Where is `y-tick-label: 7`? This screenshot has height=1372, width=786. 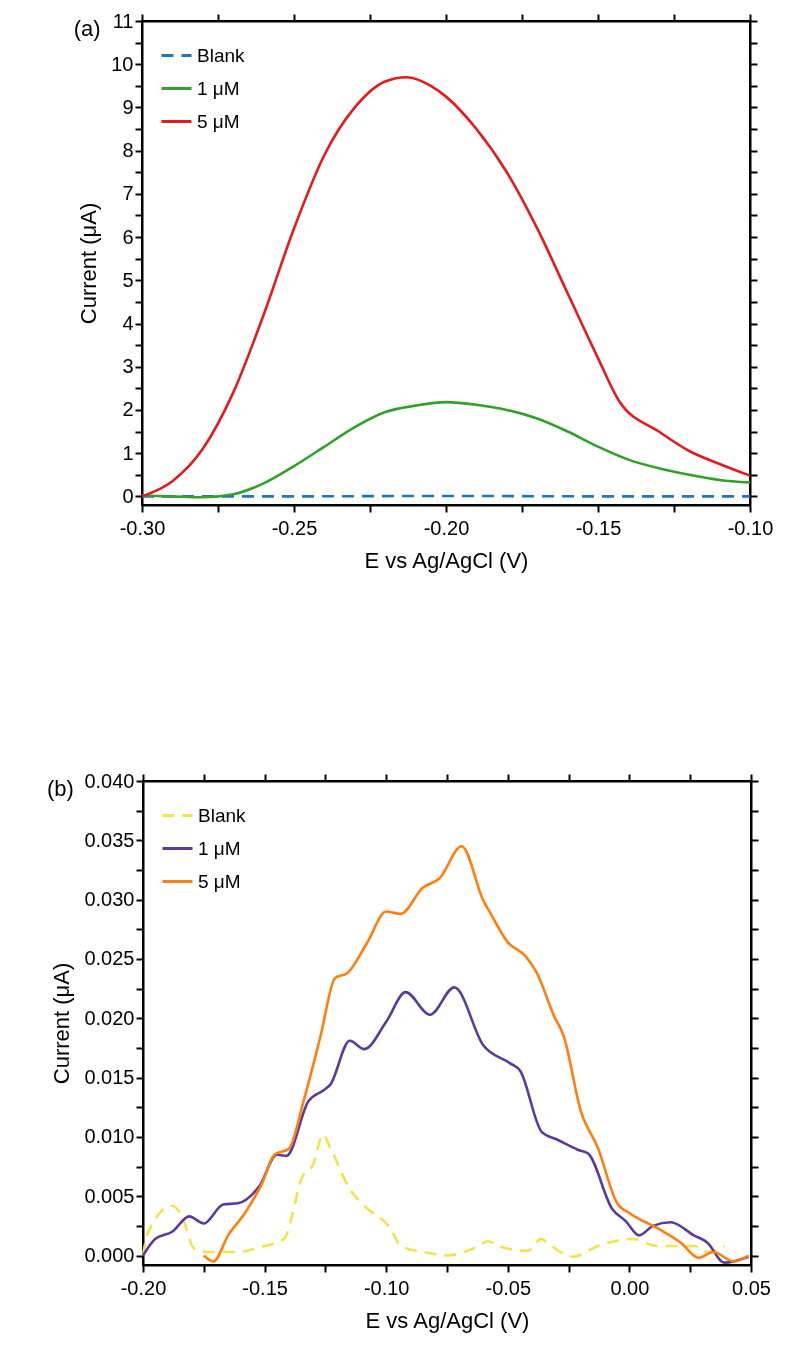
y-tick-label: 7 is located at coordinates (128, 193).